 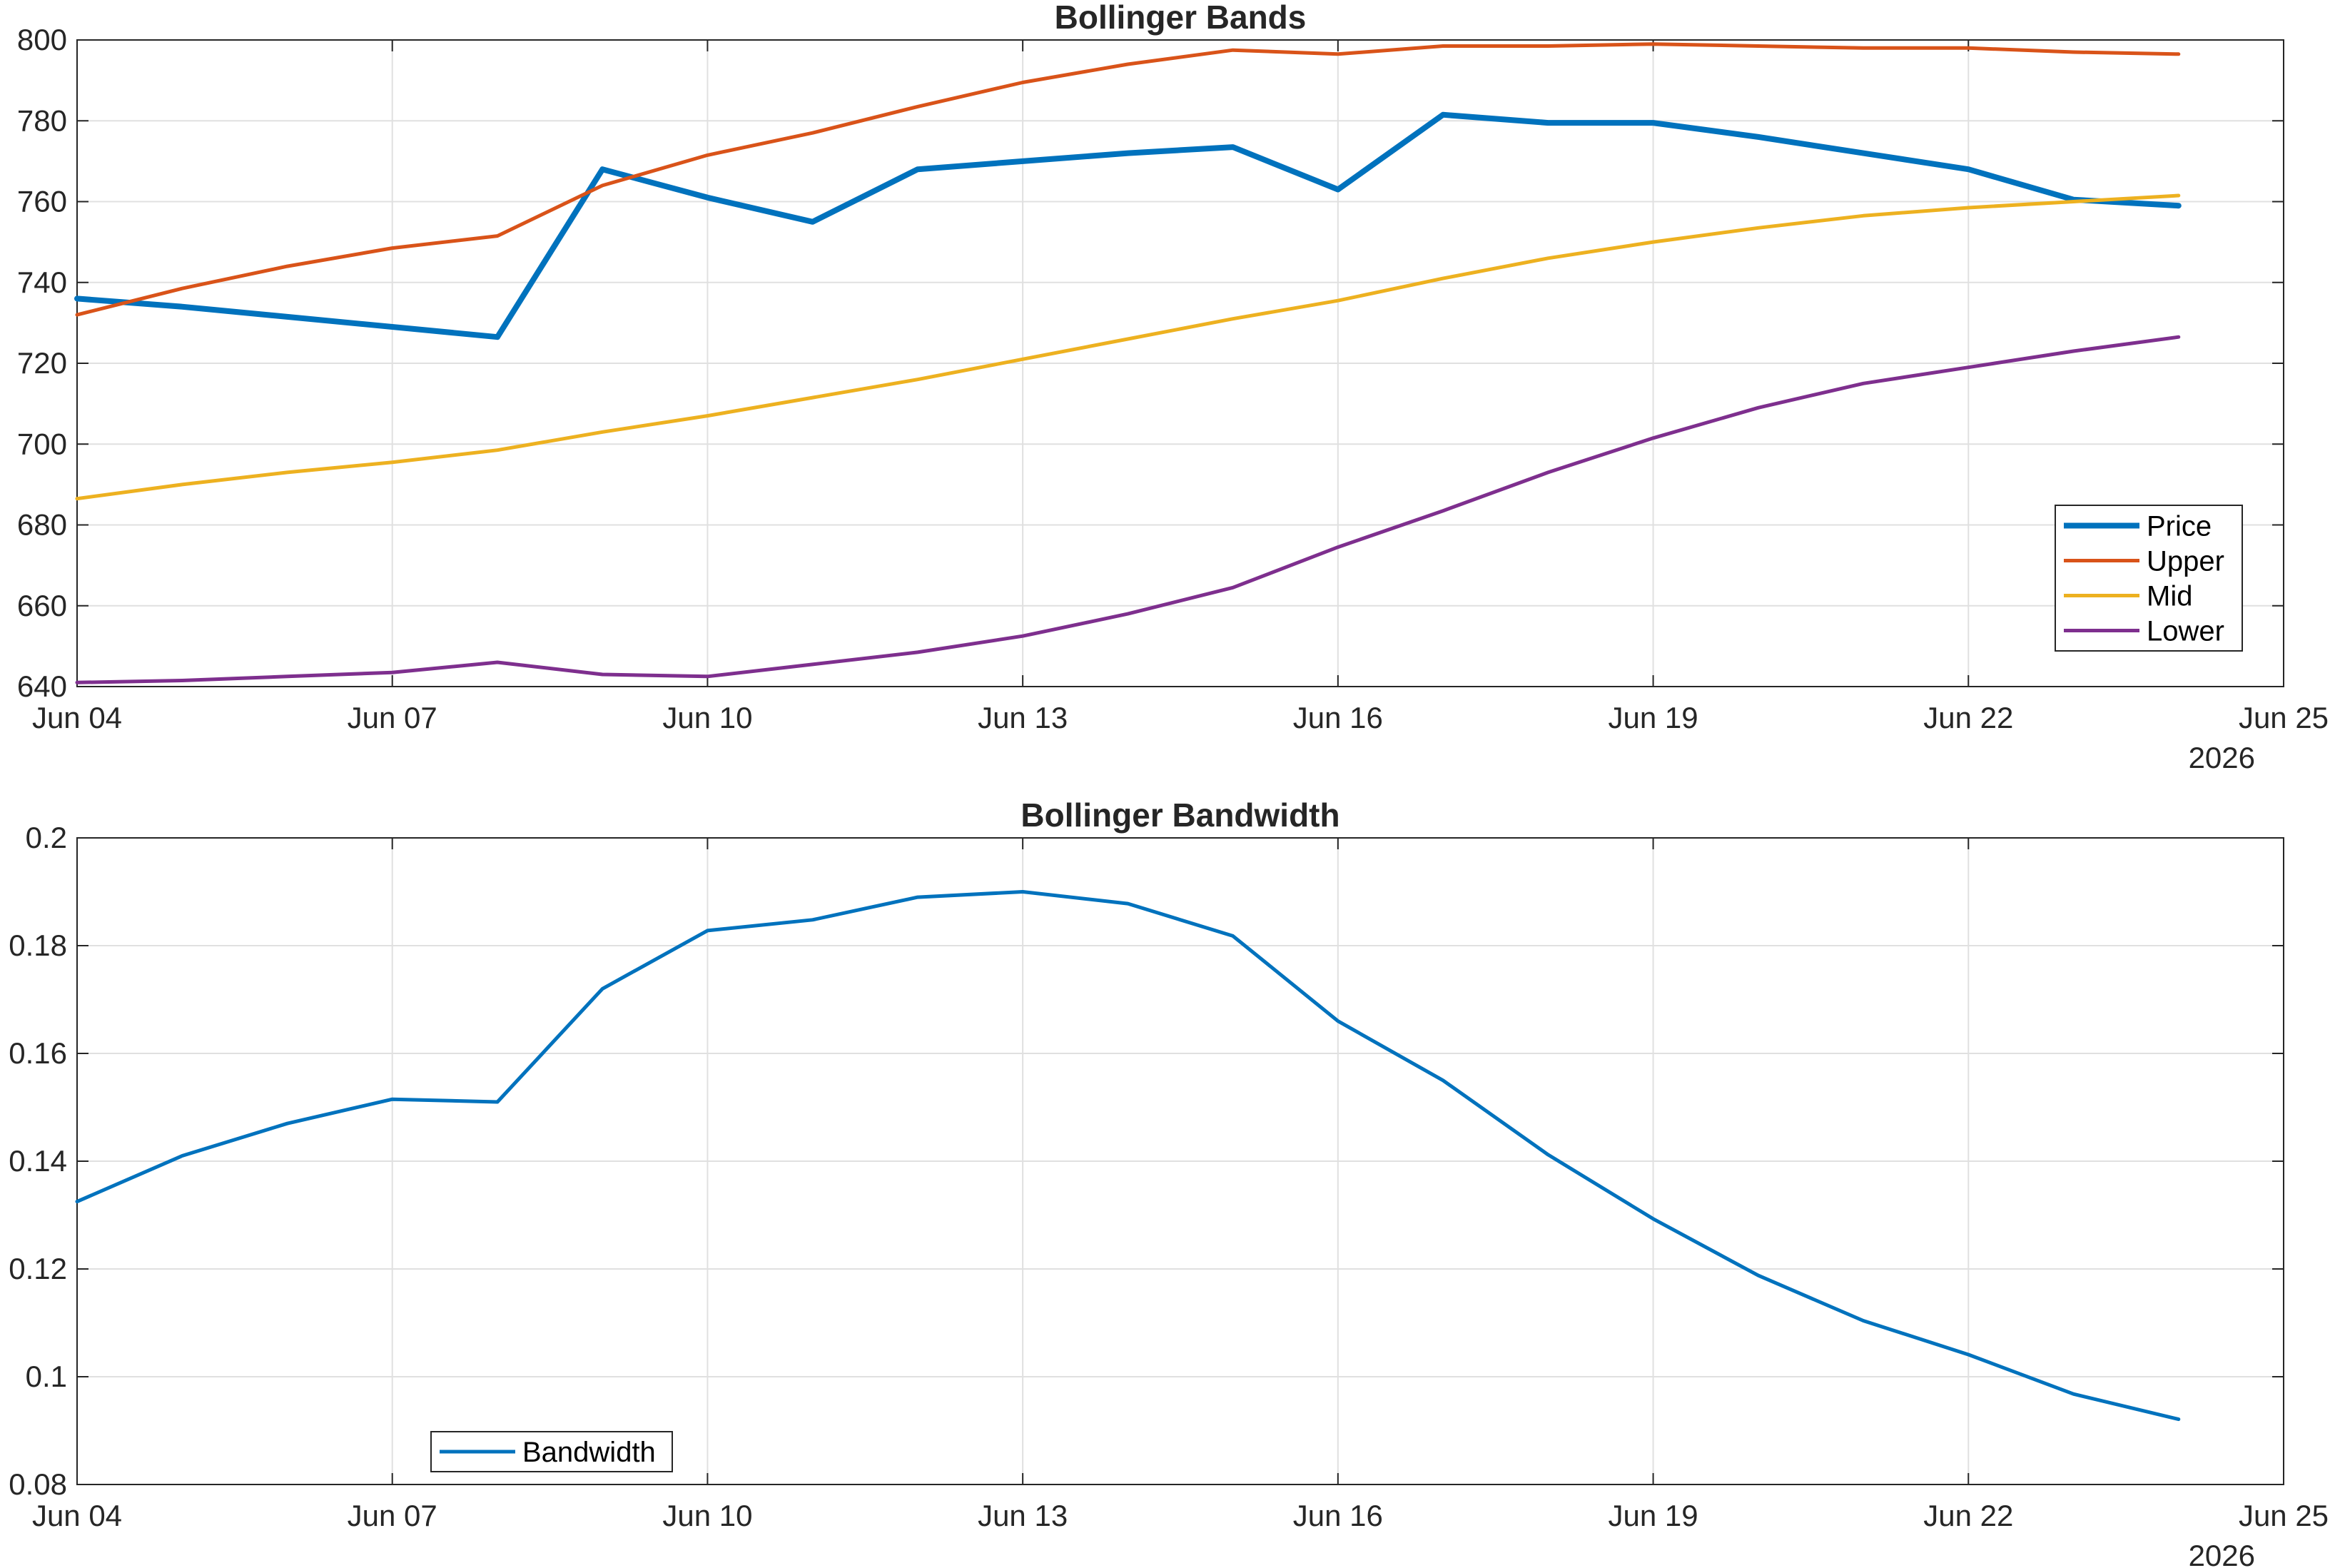 I want to click on y-tick-label: 0.08, so click(x=38, y=1484).